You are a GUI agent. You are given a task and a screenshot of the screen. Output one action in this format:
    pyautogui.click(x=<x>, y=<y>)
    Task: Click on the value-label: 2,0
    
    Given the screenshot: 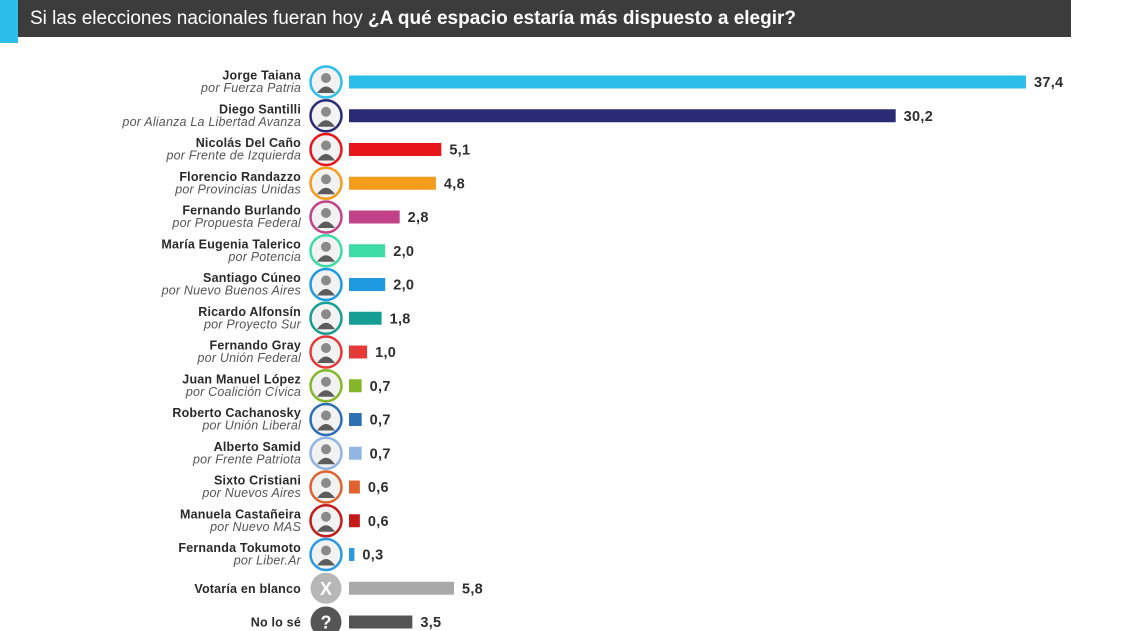 What is the action you would take?
    pyautogui.click(x=403, y=252)
    